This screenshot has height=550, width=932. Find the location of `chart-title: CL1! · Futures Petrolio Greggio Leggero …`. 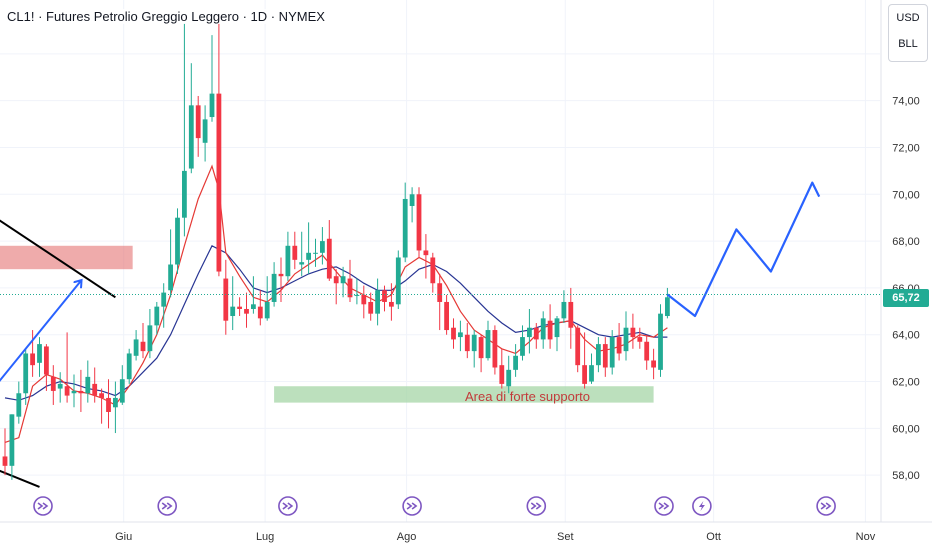

chart-title: CL1! · Futures Petrolio Greggio Leggero … is located at coordinates (166, 16).